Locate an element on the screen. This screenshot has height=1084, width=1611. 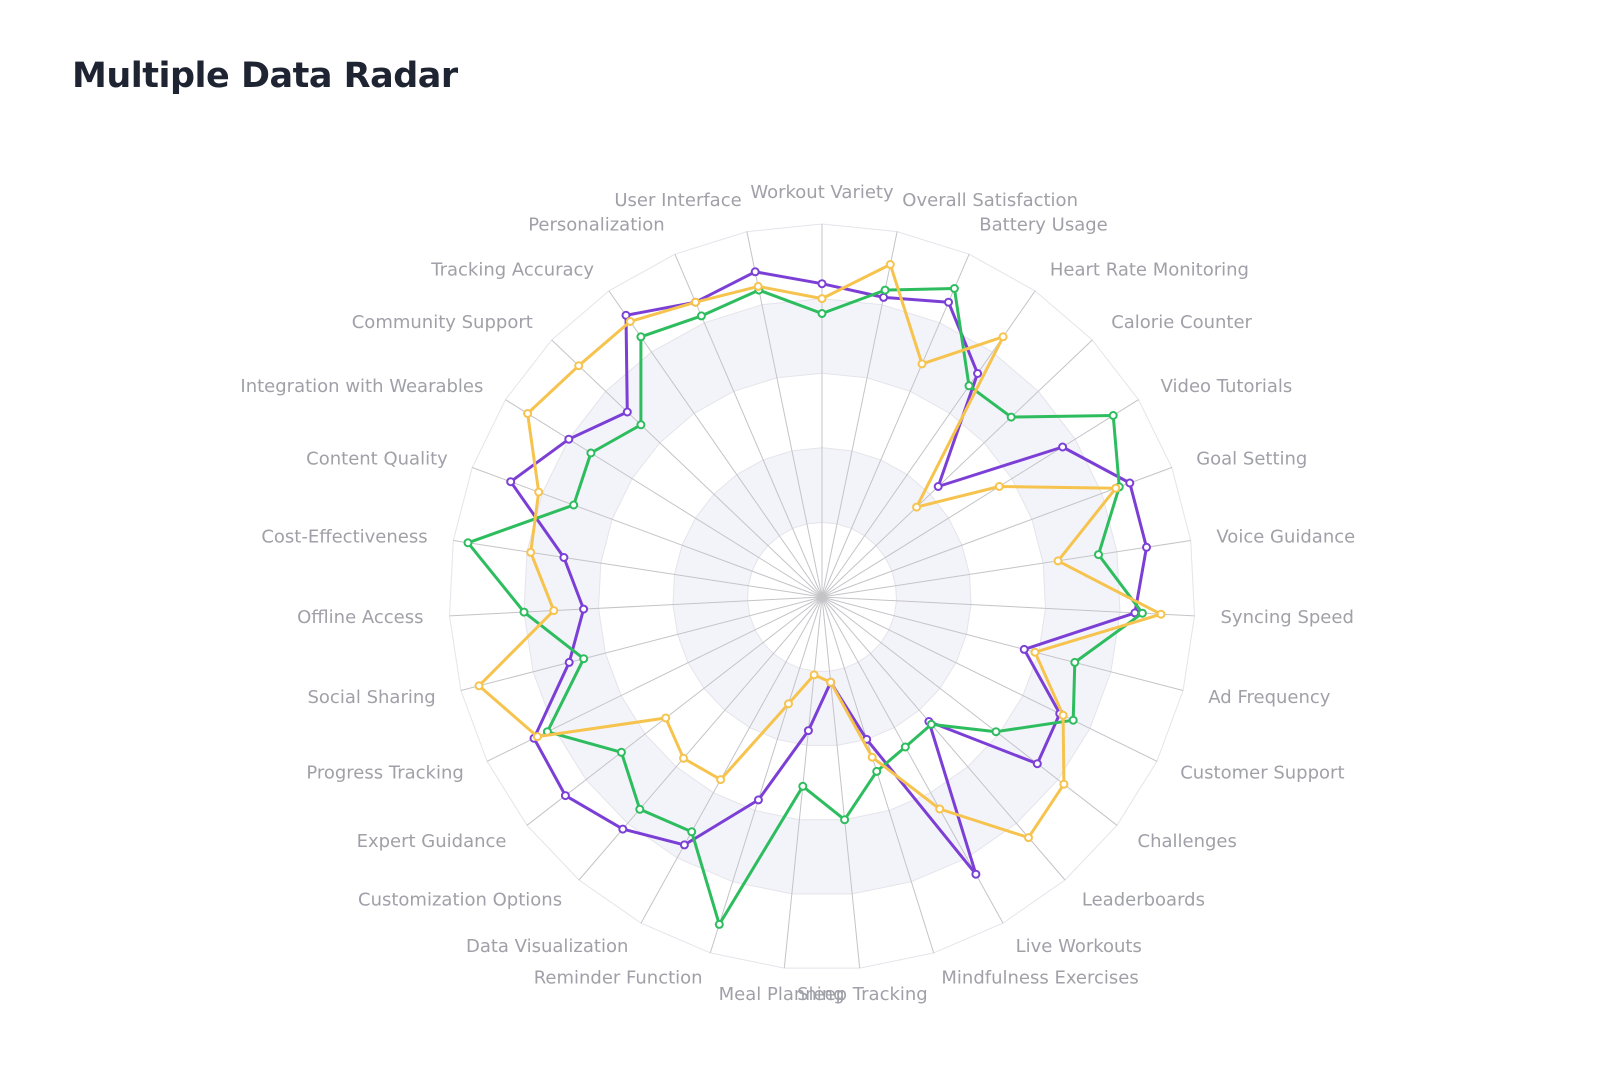
radar-indicator-label: User Interface is located at coordinates (677, 200).